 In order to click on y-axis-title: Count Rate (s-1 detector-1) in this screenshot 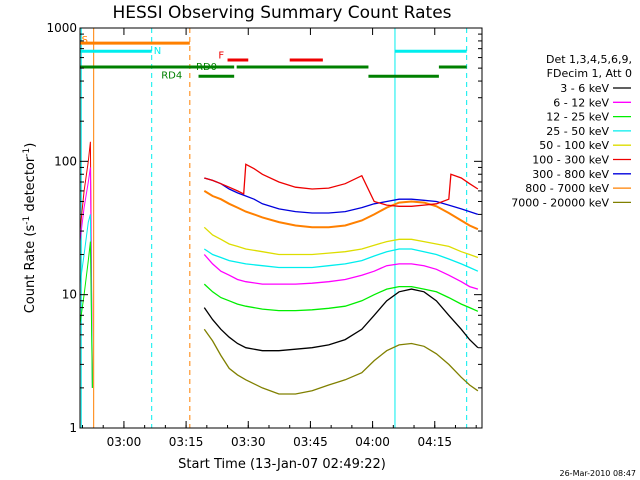, I will do `click(30, 228)`.